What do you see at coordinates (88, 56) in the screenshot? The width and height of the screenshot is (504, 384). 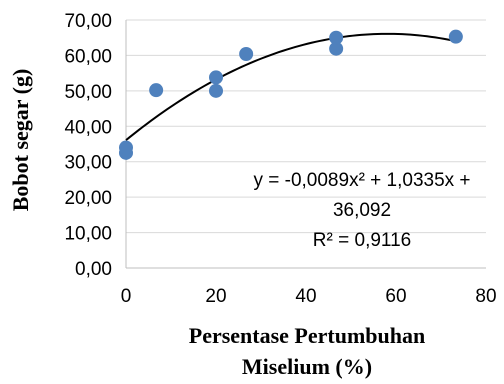 I see `y-tick-label: 60,00` at bounding box center [88, 56].